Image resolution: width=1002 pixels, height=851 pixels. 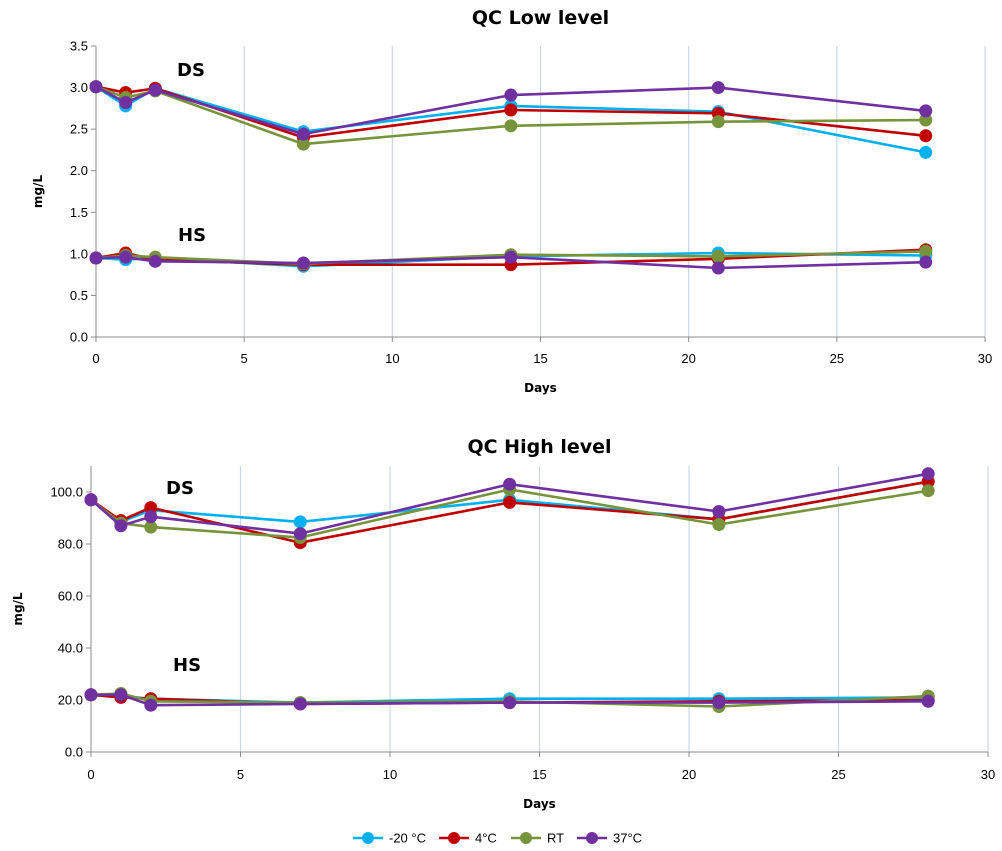 I want to click on chart-title: QC High level, so click(x=539, y=447).